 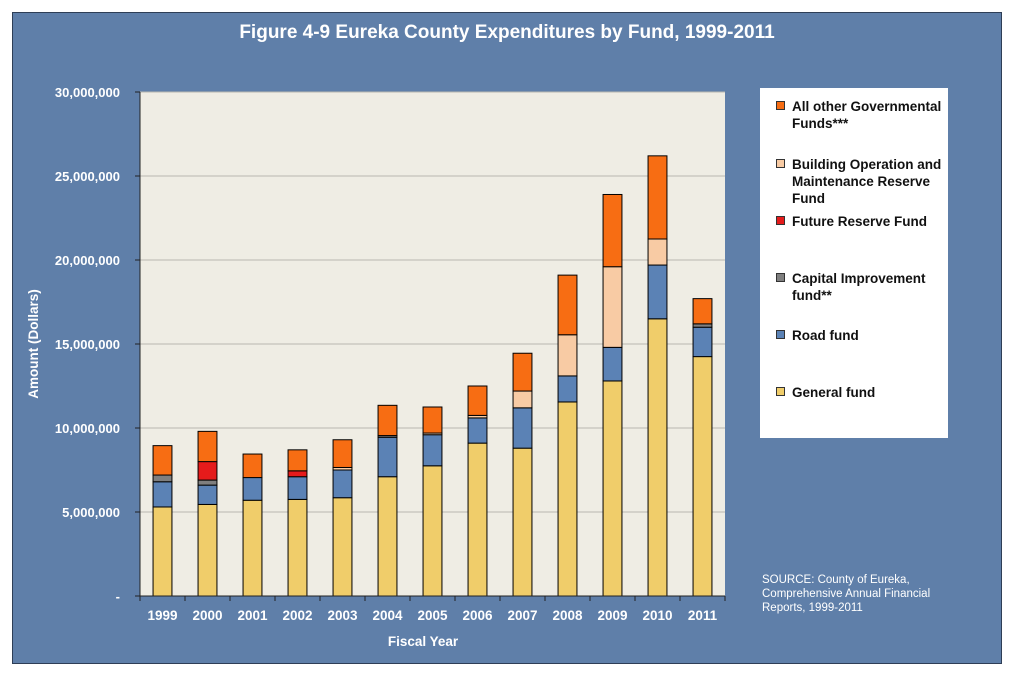 I want to click on bar-2002-future, so click(x=297, y=474).